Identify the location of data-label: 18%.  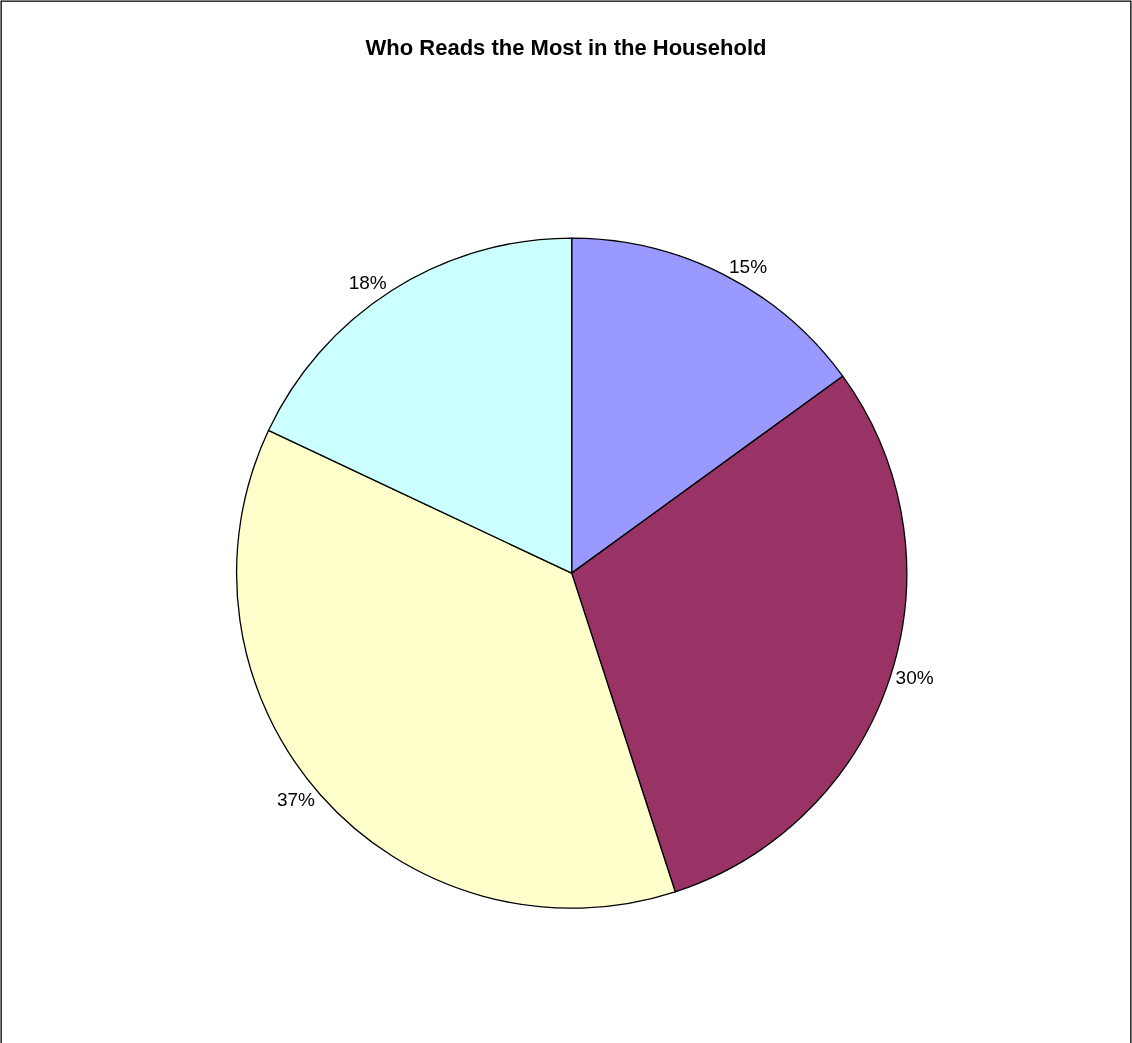
(367, 283).